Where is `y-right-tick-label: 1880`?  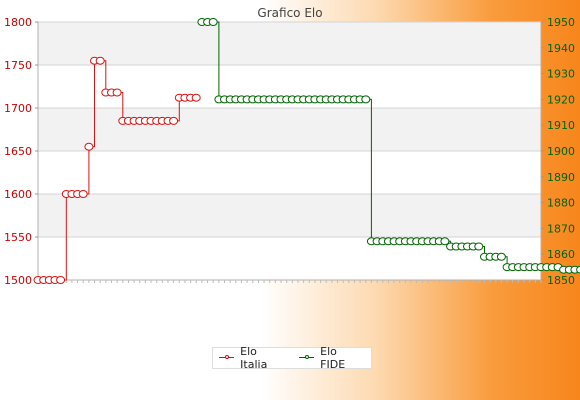 y-right-tick-label: 1880 is located at coordinates (561, 203).